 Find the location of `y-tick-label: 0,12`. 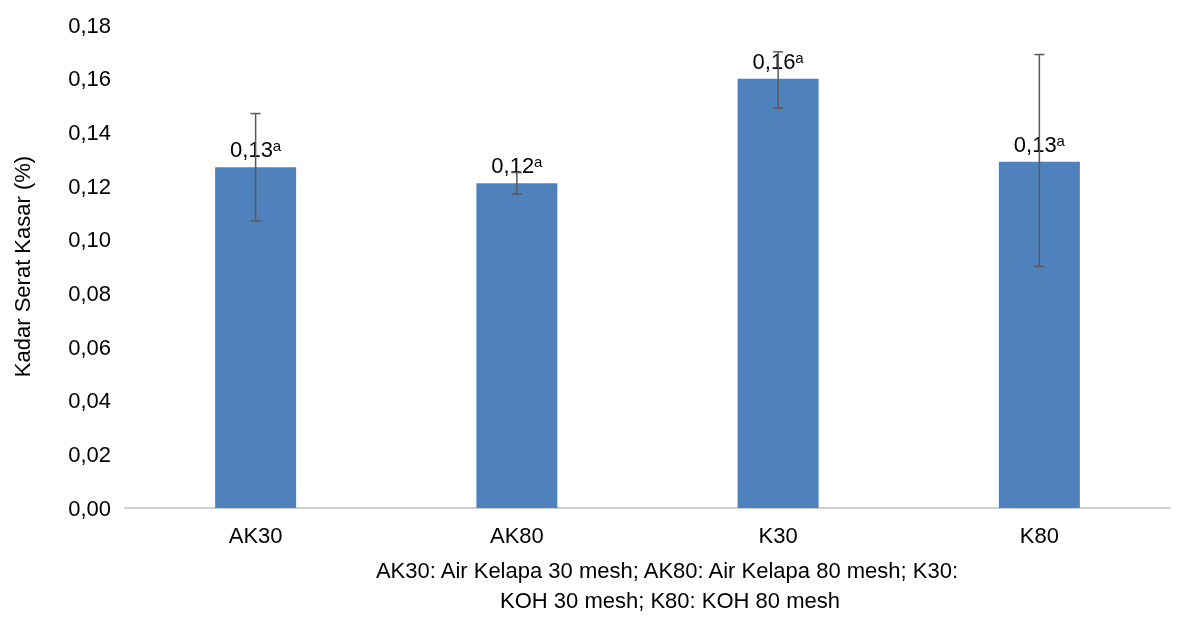

y-tick-label: 0,12 is located at coordinates (89, 186).